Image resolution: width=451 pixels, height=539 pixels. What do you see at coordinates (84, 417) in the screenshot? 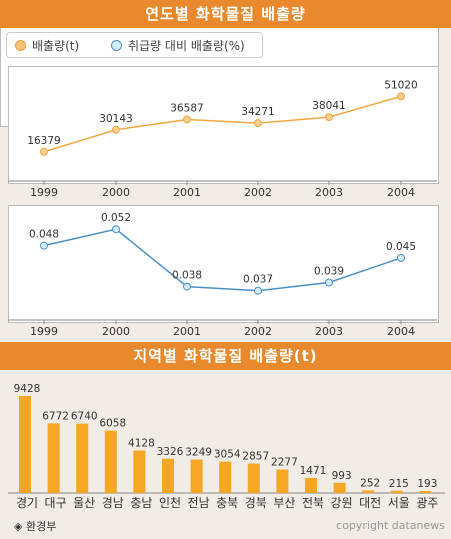
I see `bar-label-울산: 6740` at bounding box center [84, 417].